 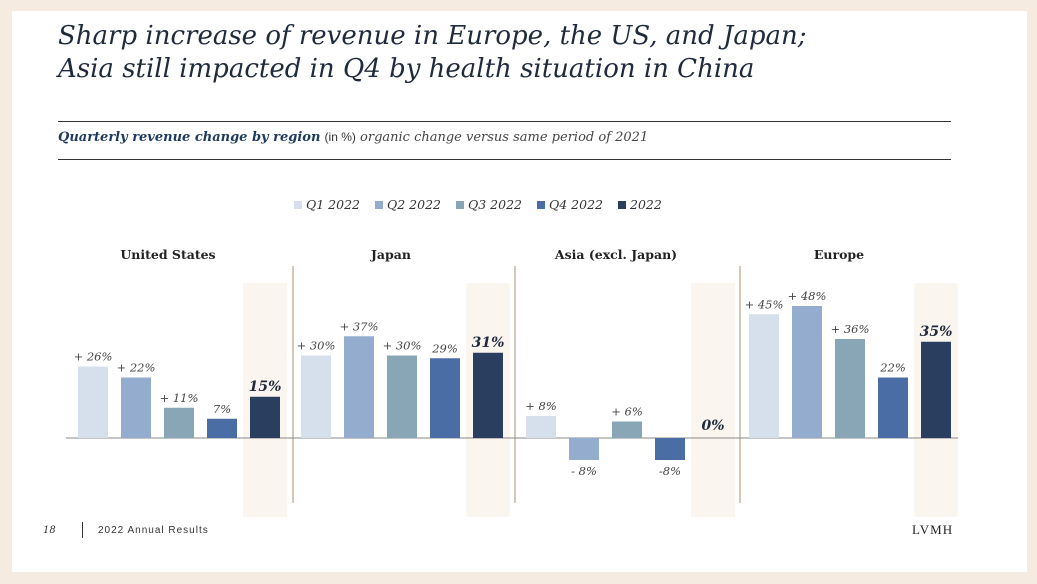 What do you see at coordinates (82, 530) in the screenshot?
I see `footer-separator` at bounding box center [82, 530].